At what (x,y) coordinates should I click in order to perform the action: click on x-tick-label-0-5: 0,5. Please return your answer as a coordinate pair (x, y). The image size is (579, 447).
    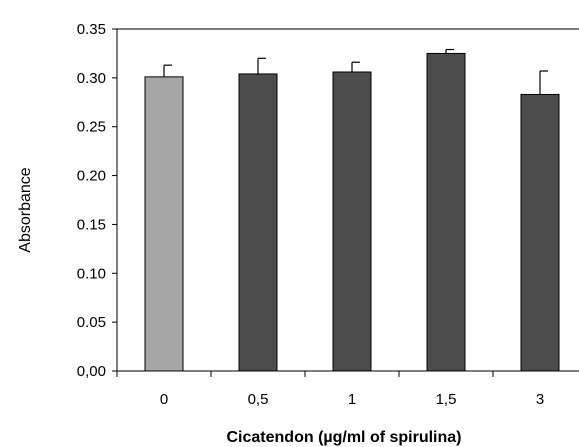
    Looking at the image, I should click on (258, 399).